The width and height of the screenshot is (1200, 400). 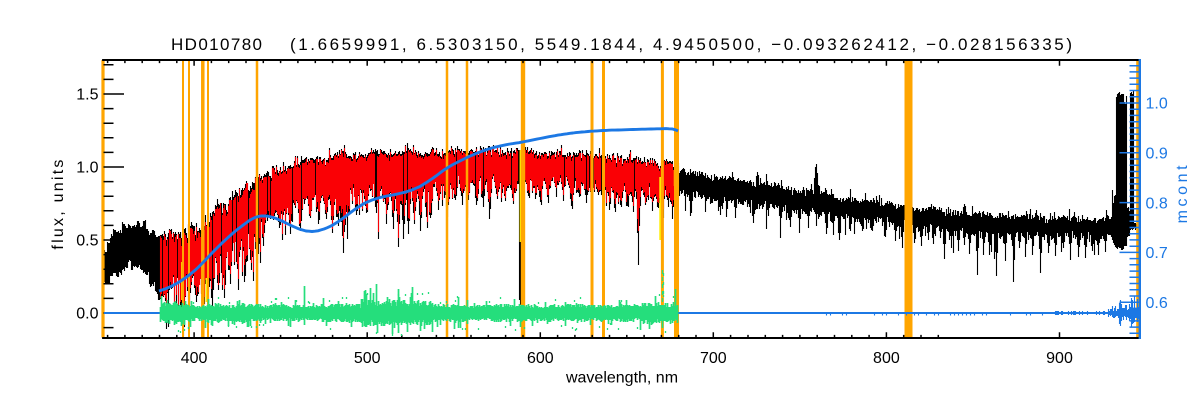 I want to click on svg-text: 0.6, so click(x=1157, y=303).